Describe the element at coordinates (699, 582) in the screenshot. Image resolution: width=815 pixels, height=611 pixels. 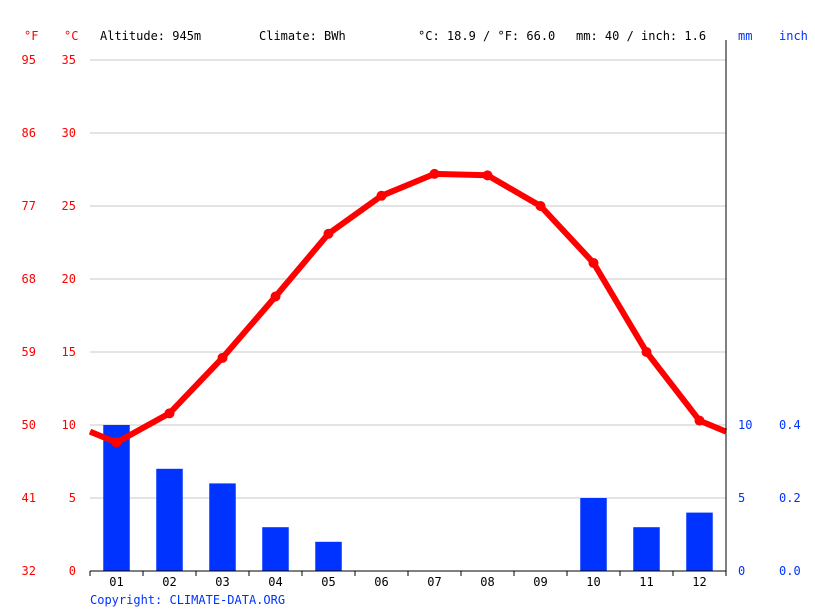
I see `month-tick-label: 12` at that location.